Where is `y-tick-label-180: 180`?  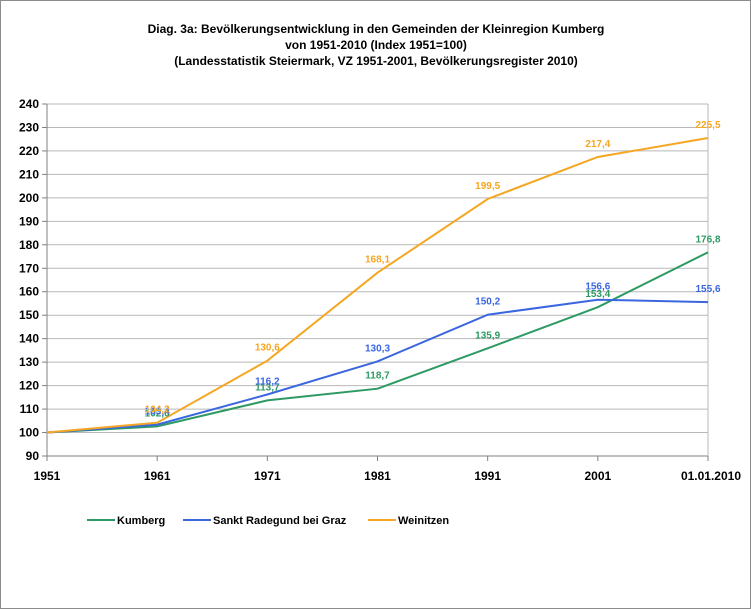 y-tick-label-180: 180 is located at coordinates (29, 245).